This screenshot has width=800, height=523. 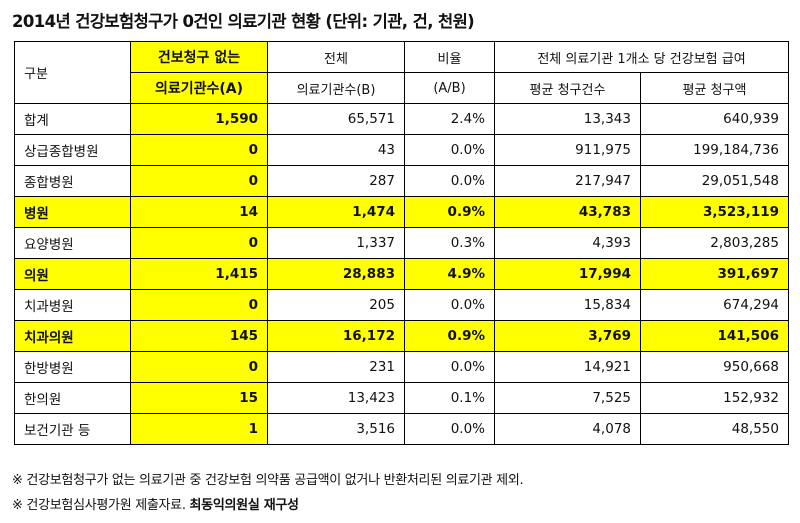 I want to click on header-ratio-line1: 비율, so click(x=449, y=57).